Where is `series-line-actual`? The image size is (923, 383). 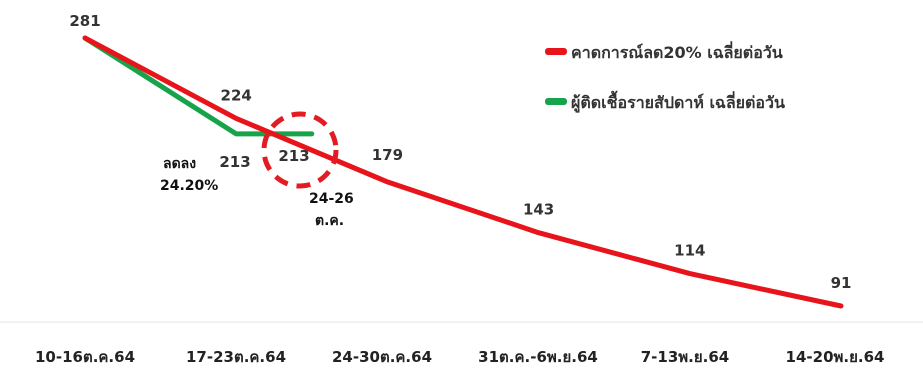
series-line-actual is located at coordinates (198, 86).